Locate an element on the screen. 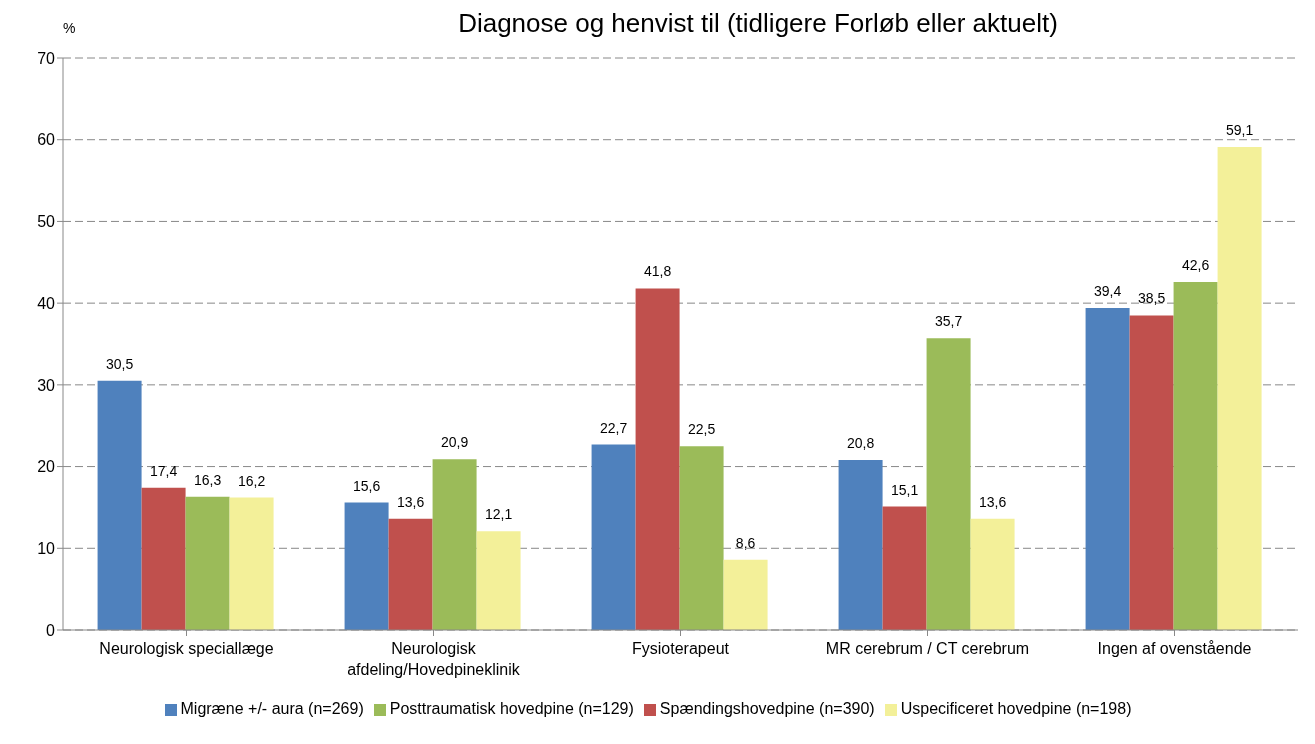  data-label: 42,6 is located at coordinates (1195, 264).